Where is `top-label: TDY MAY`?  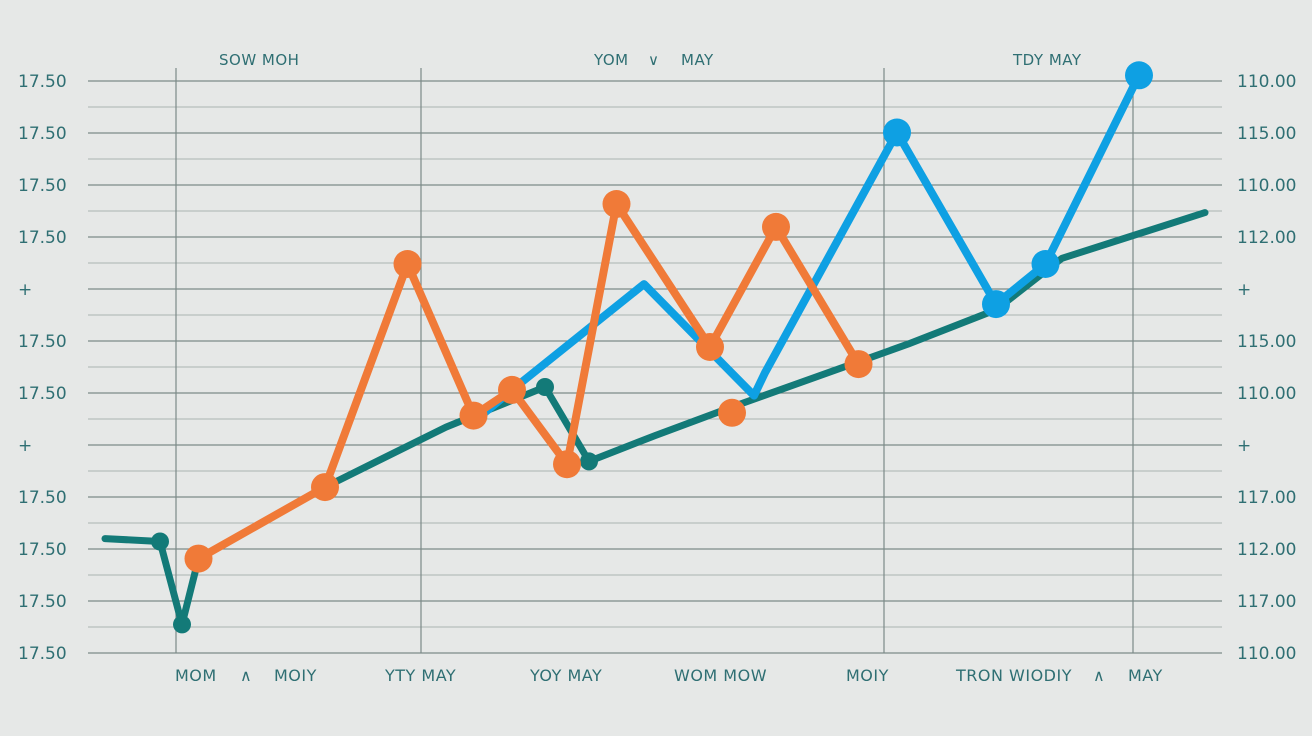
top-label: TDY MAY is located at coordinates (1047, 60).